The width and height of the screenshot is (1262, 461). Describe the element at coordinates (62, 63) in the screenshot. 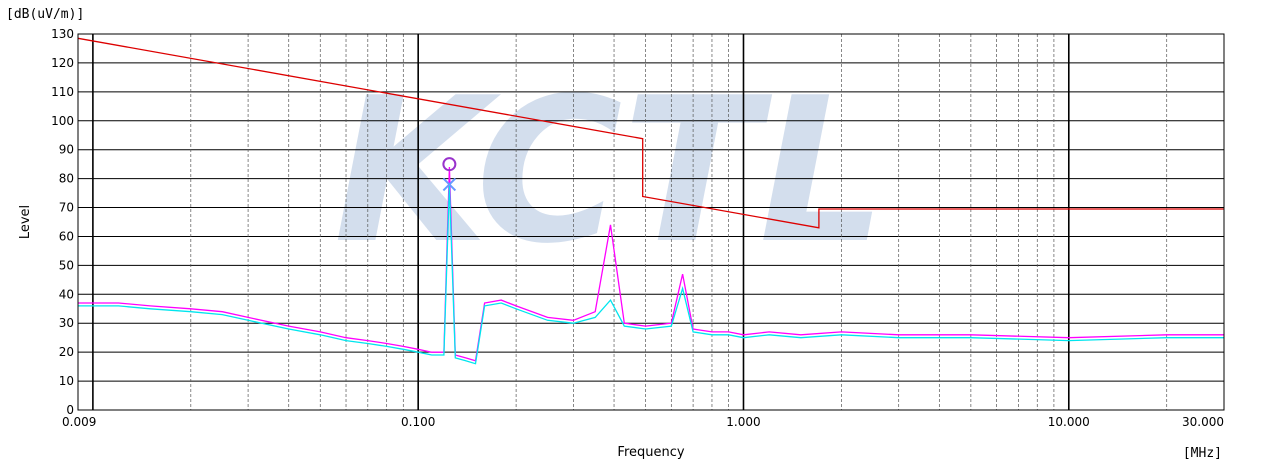

I see `y-tick-label: 120` at that location.